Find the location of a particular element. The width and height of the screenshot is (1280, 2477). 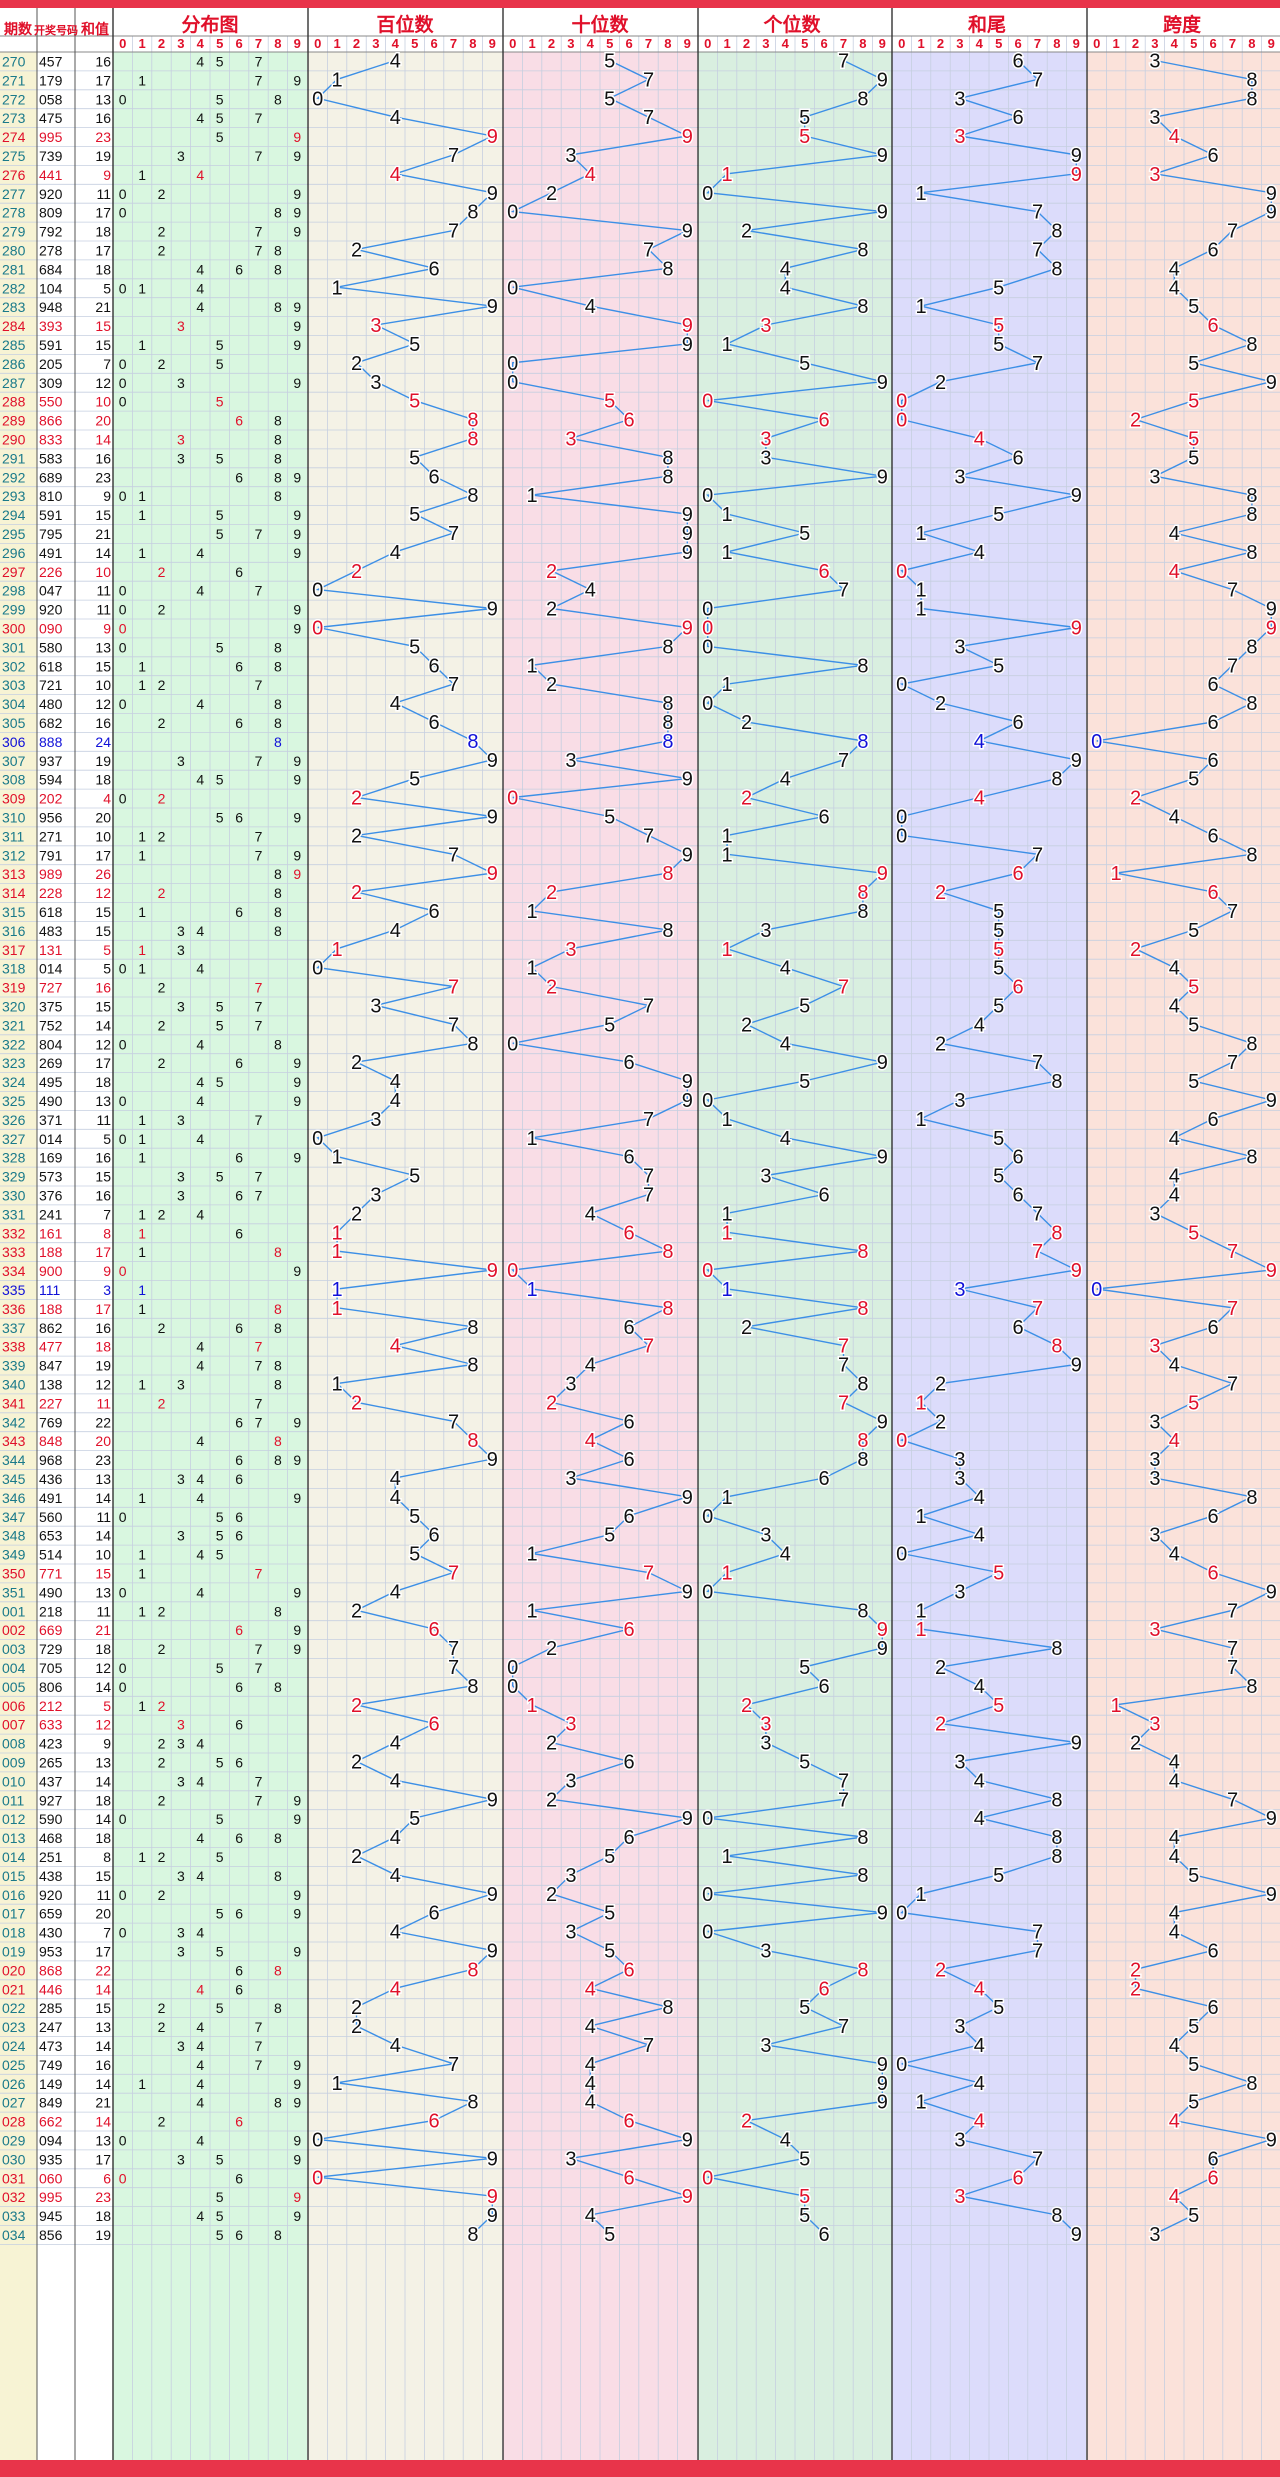

sum-cell: 22 is located at coordinates (103, 1970).